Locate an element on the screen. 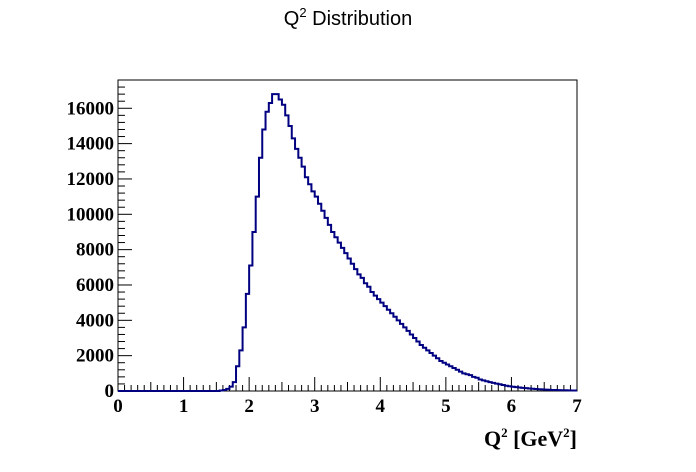 The height and width of the screenshot is (472, 696). x-tick-label: 7 is located at coordinates (577, 406).